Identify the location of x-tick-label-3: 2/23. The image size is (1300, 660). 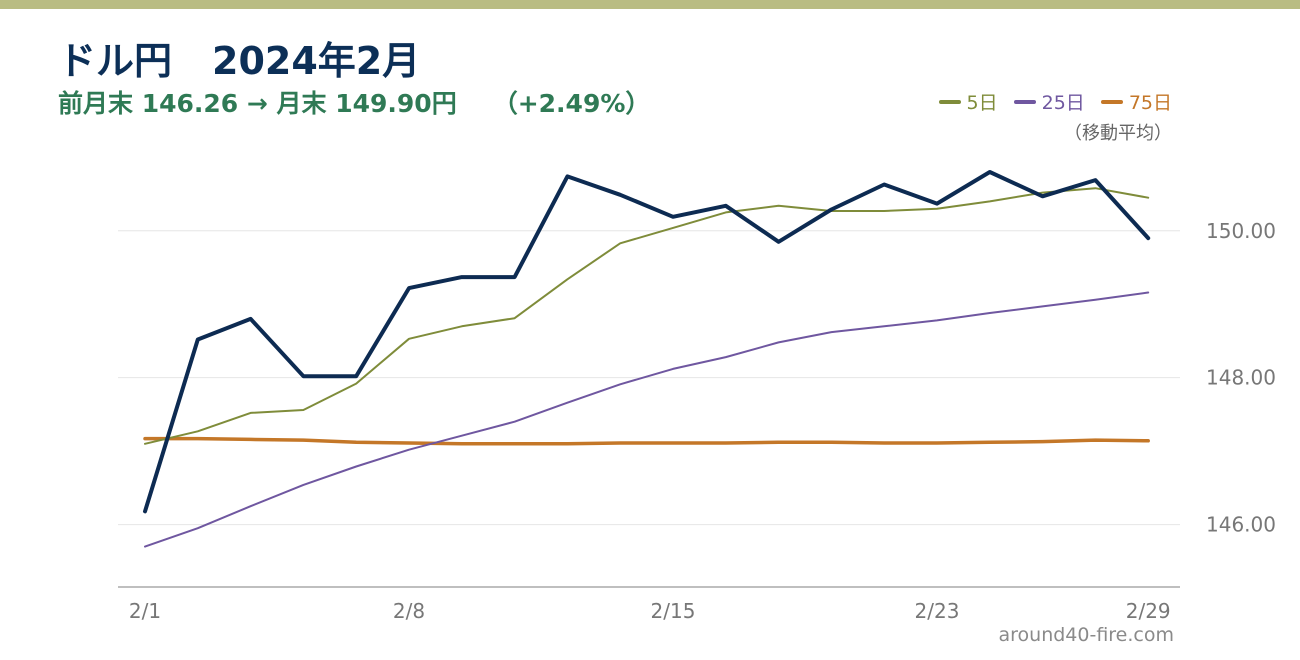
(937, 611).